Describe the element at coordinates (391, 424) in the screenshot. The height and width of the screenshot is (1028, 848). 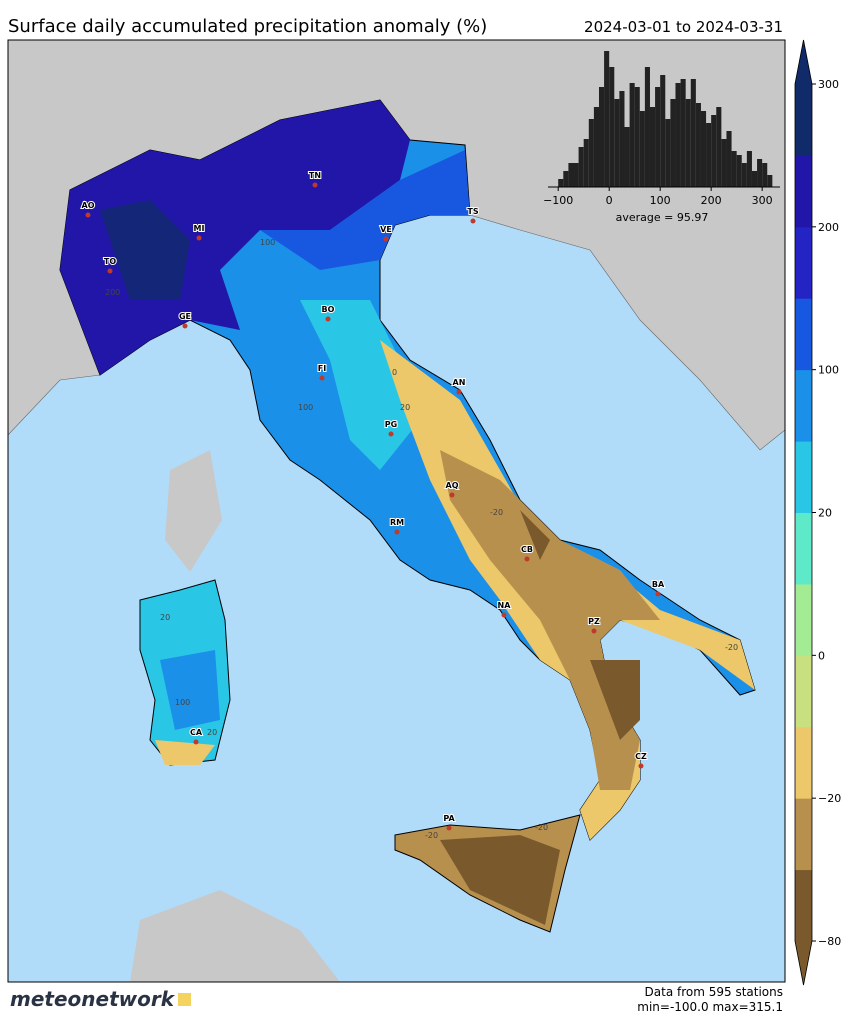
I see `city-label: PG` at that location.